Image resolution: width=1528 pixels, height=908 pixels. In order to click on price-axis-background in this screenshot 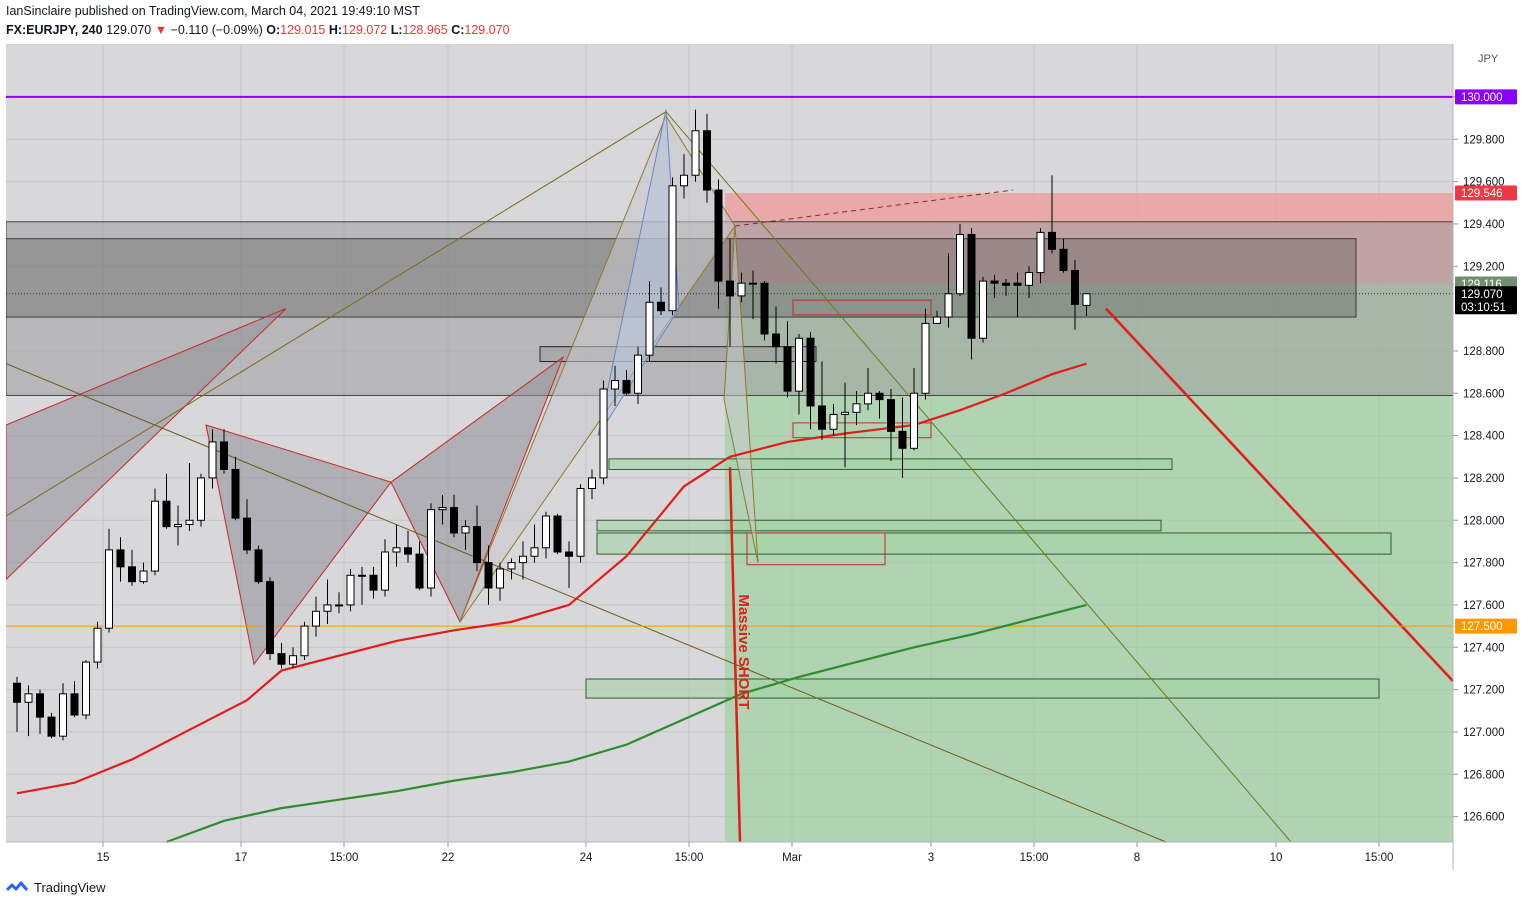, I will do `click(1487, 443)`.